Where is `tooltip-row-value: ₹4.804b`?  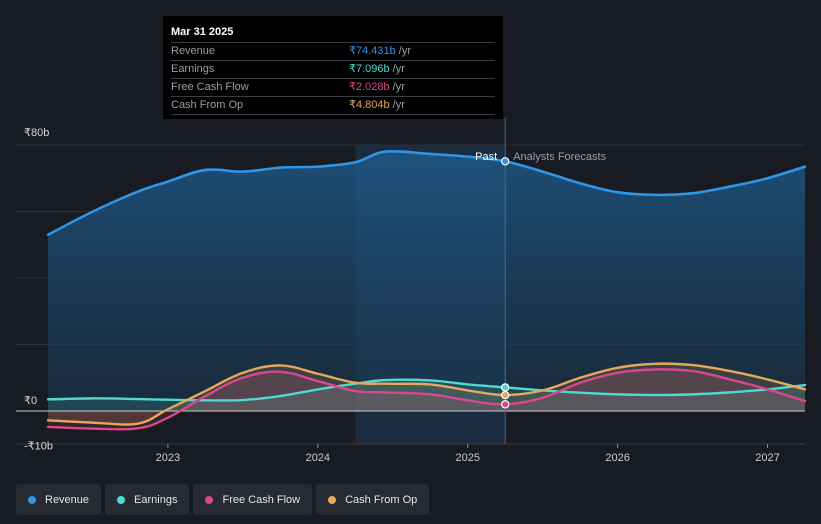 tooltip-row-value: ₹4.804b is located at coordinates (369, 105).